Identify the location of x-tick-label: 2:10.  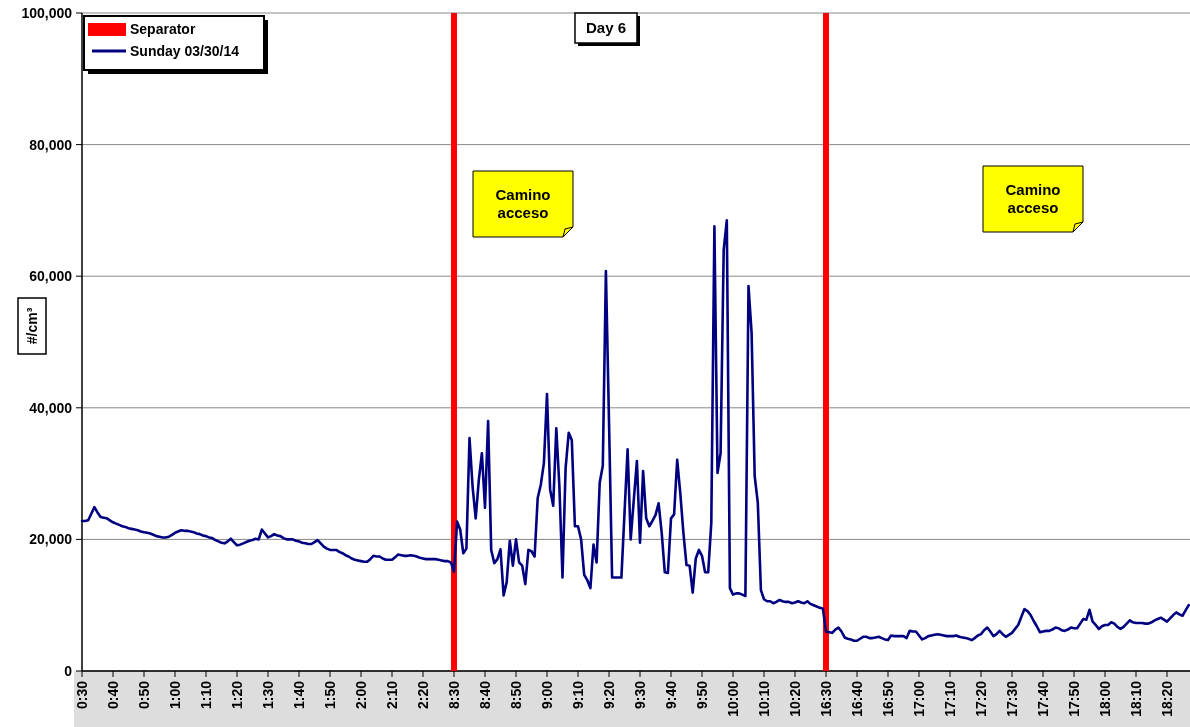
(391, 695).